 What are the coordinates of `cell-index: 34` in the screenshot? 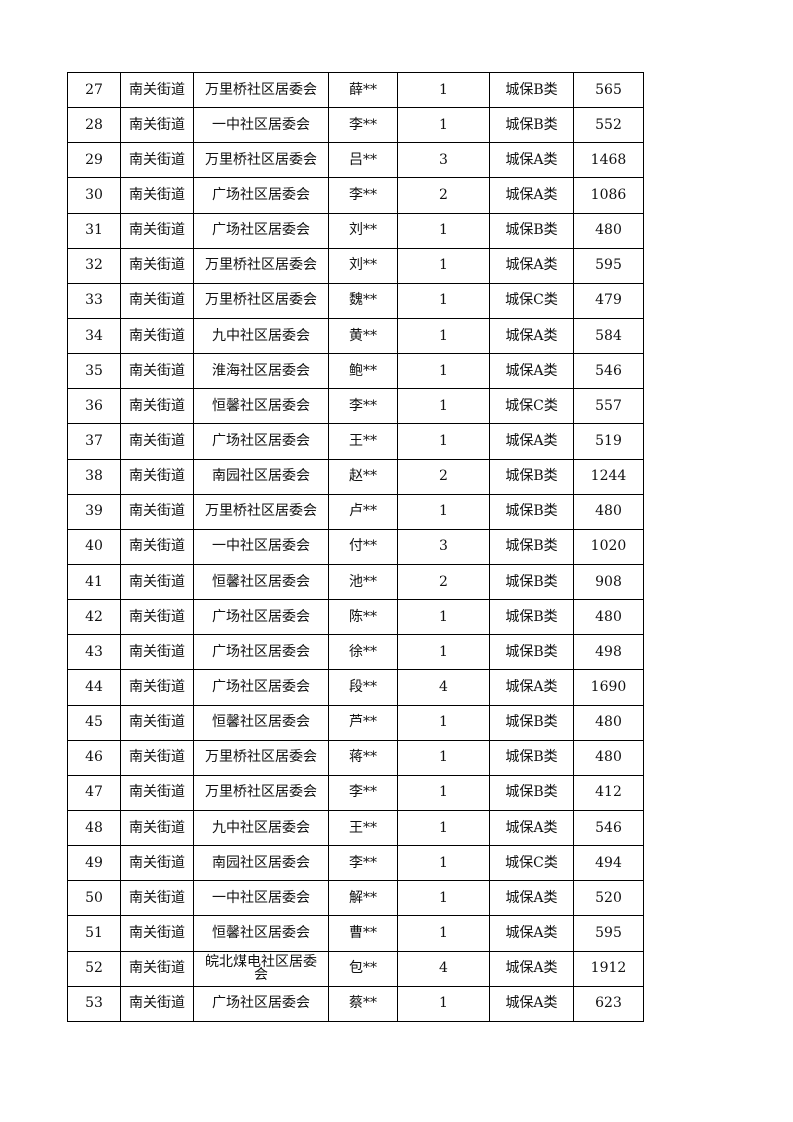 It's located at (94, 336).